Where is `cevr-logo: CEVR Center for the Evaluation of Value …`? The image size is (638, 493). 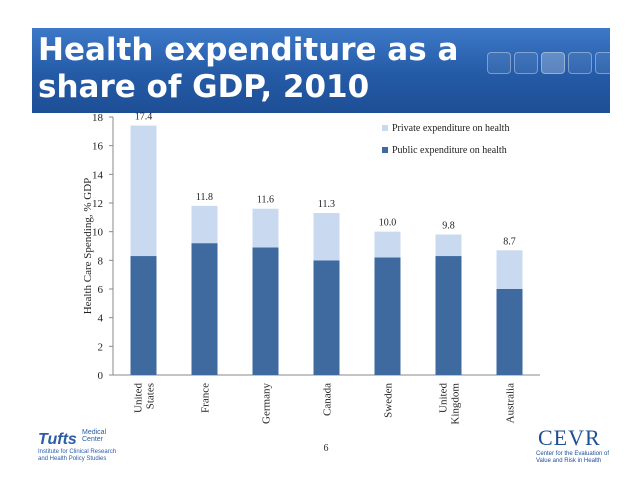
cevr-logo: CEVR Center for the Evaluation of Value … is located at coordinates (573, 447).